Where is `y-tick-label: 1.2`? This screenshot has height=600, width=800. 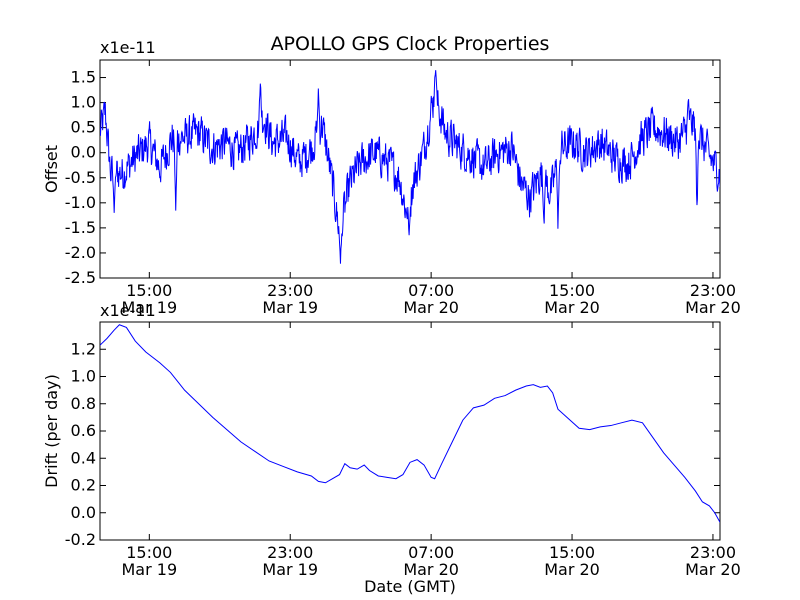
y-tick-label: 1.2 is located at coordinates (83, 348).